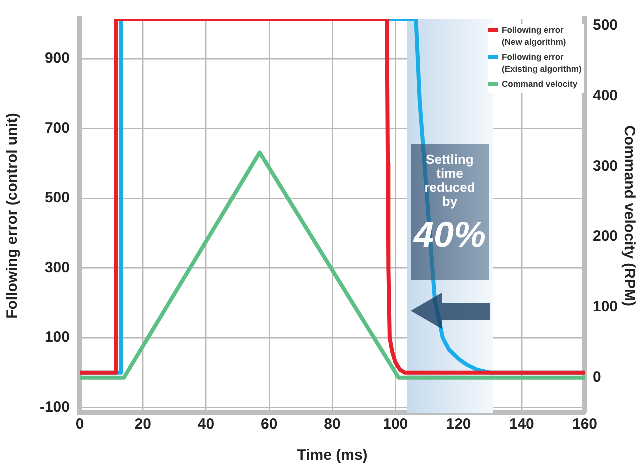 The width and height of the screenshot is (640, 469). I want to click on x-tick-label: 100, so click(395, 425).